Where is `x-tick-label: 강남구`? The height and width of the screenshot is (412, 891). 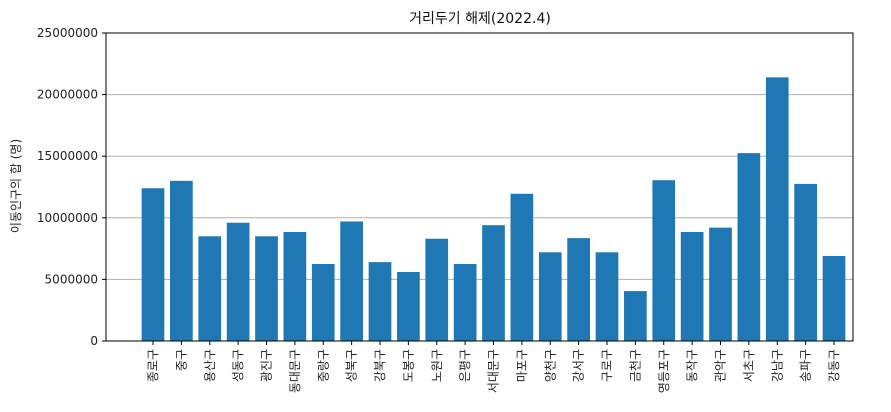
x-tick-label: 강남구 is located at coordinates (777, 365).